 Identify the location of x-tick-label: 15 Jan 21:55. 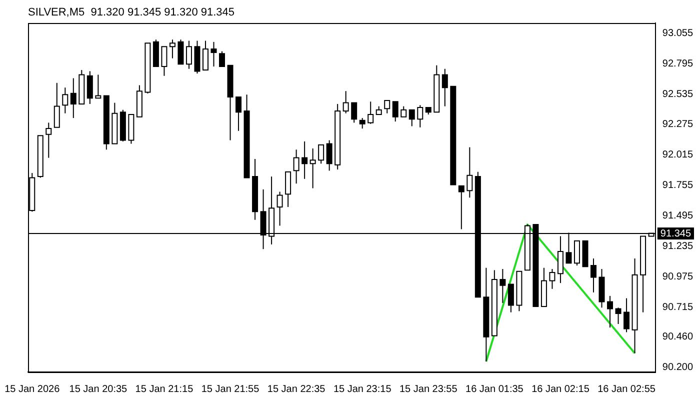
(230, 389).